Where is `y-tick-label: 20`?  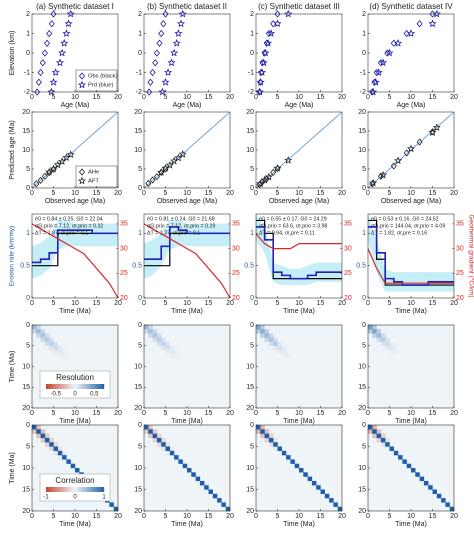 y-tick-label: 20 is located at coordinates (250, 511).